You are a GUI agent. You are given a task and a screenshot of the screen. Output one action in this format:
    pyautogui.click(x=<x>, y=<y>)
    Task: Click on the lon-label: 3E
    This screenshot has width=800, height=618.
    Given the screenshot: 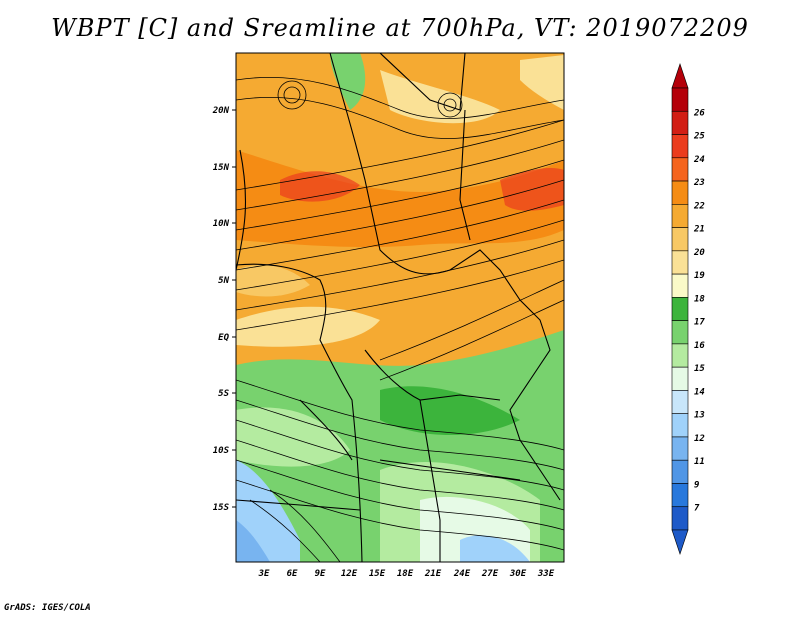 What is the action you would take?
    pyautogui.click(x=264, y=574)
    